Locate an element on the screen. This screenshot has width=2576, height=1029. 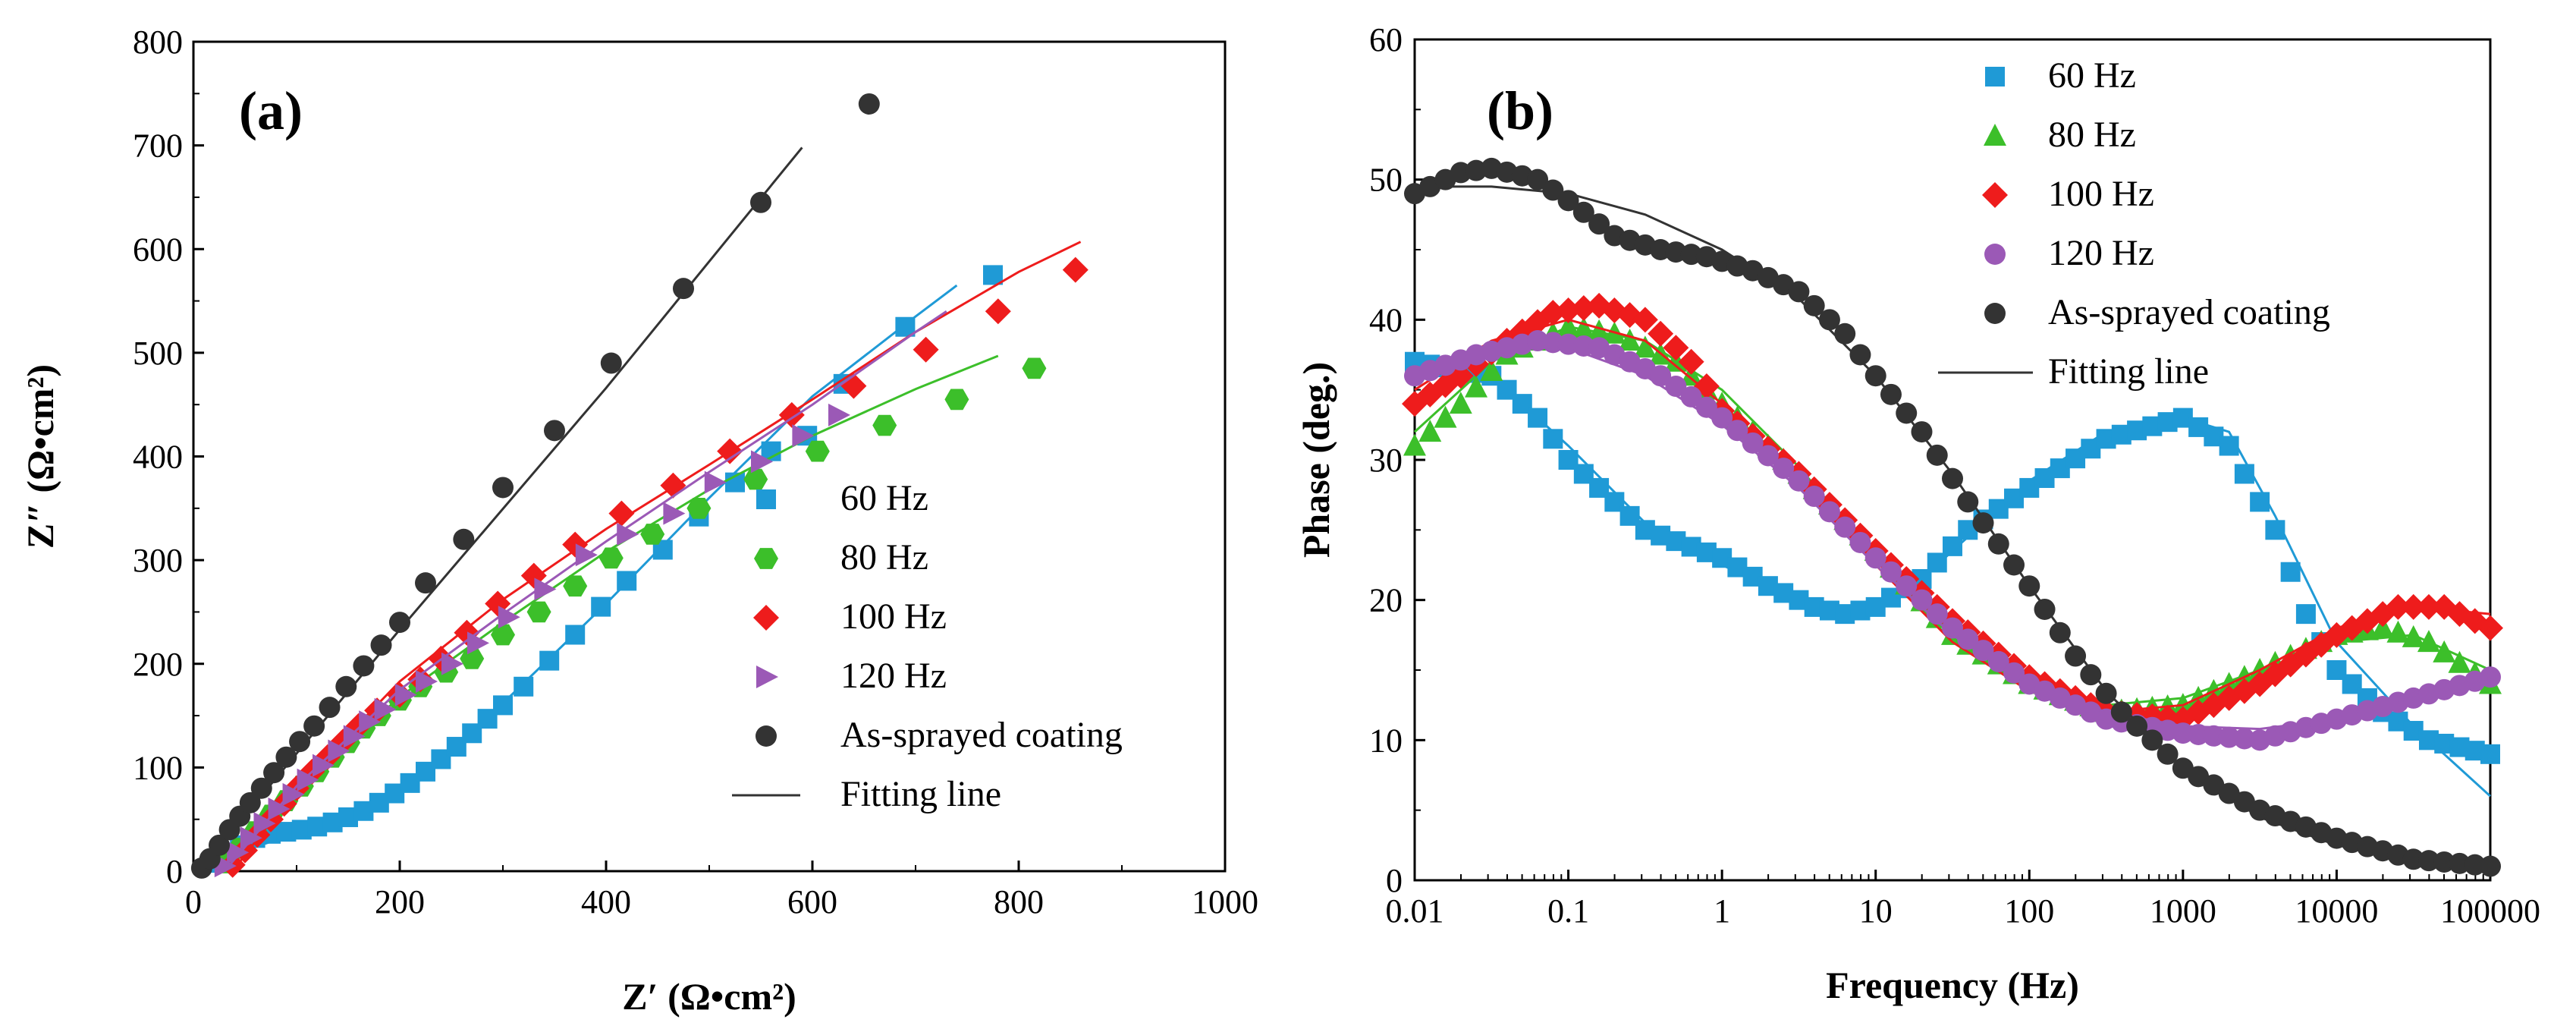
legend-label: Fitting line is located at coordinates (2128, 371).